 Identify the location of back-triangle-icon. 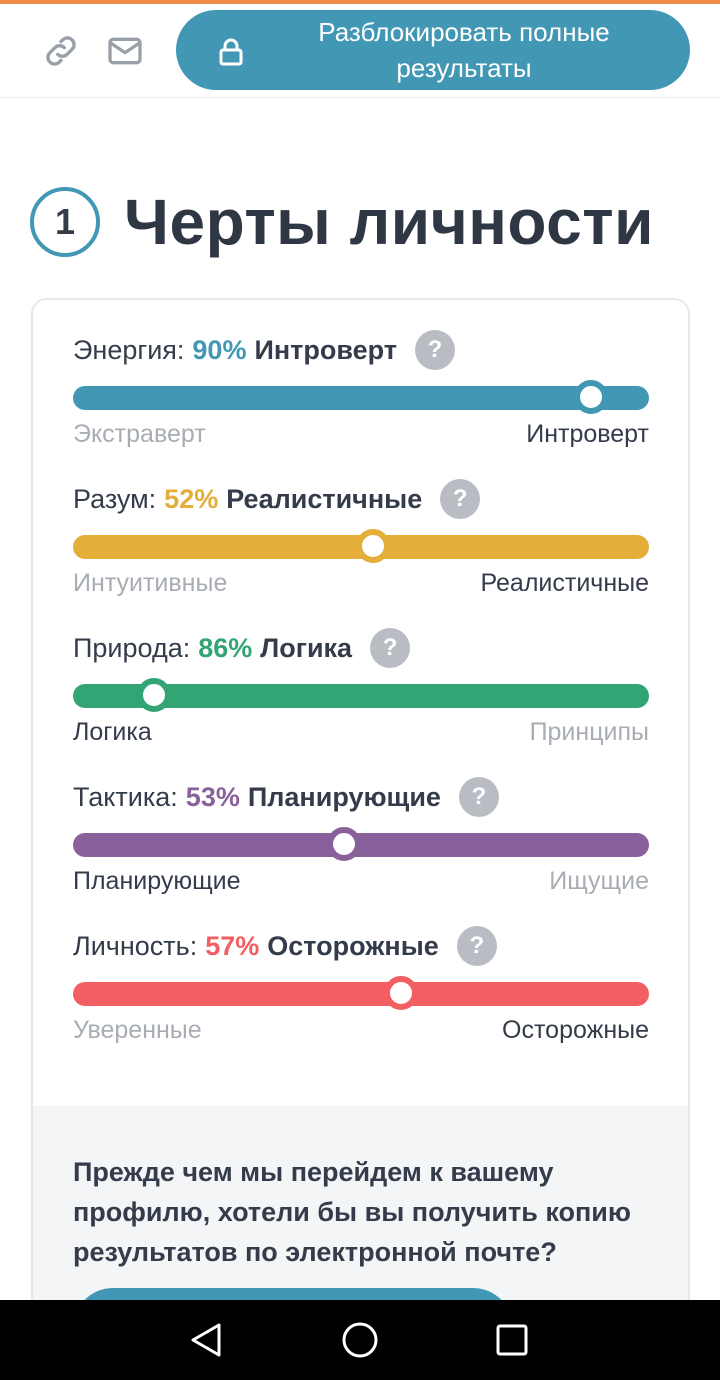
(206, 1340).